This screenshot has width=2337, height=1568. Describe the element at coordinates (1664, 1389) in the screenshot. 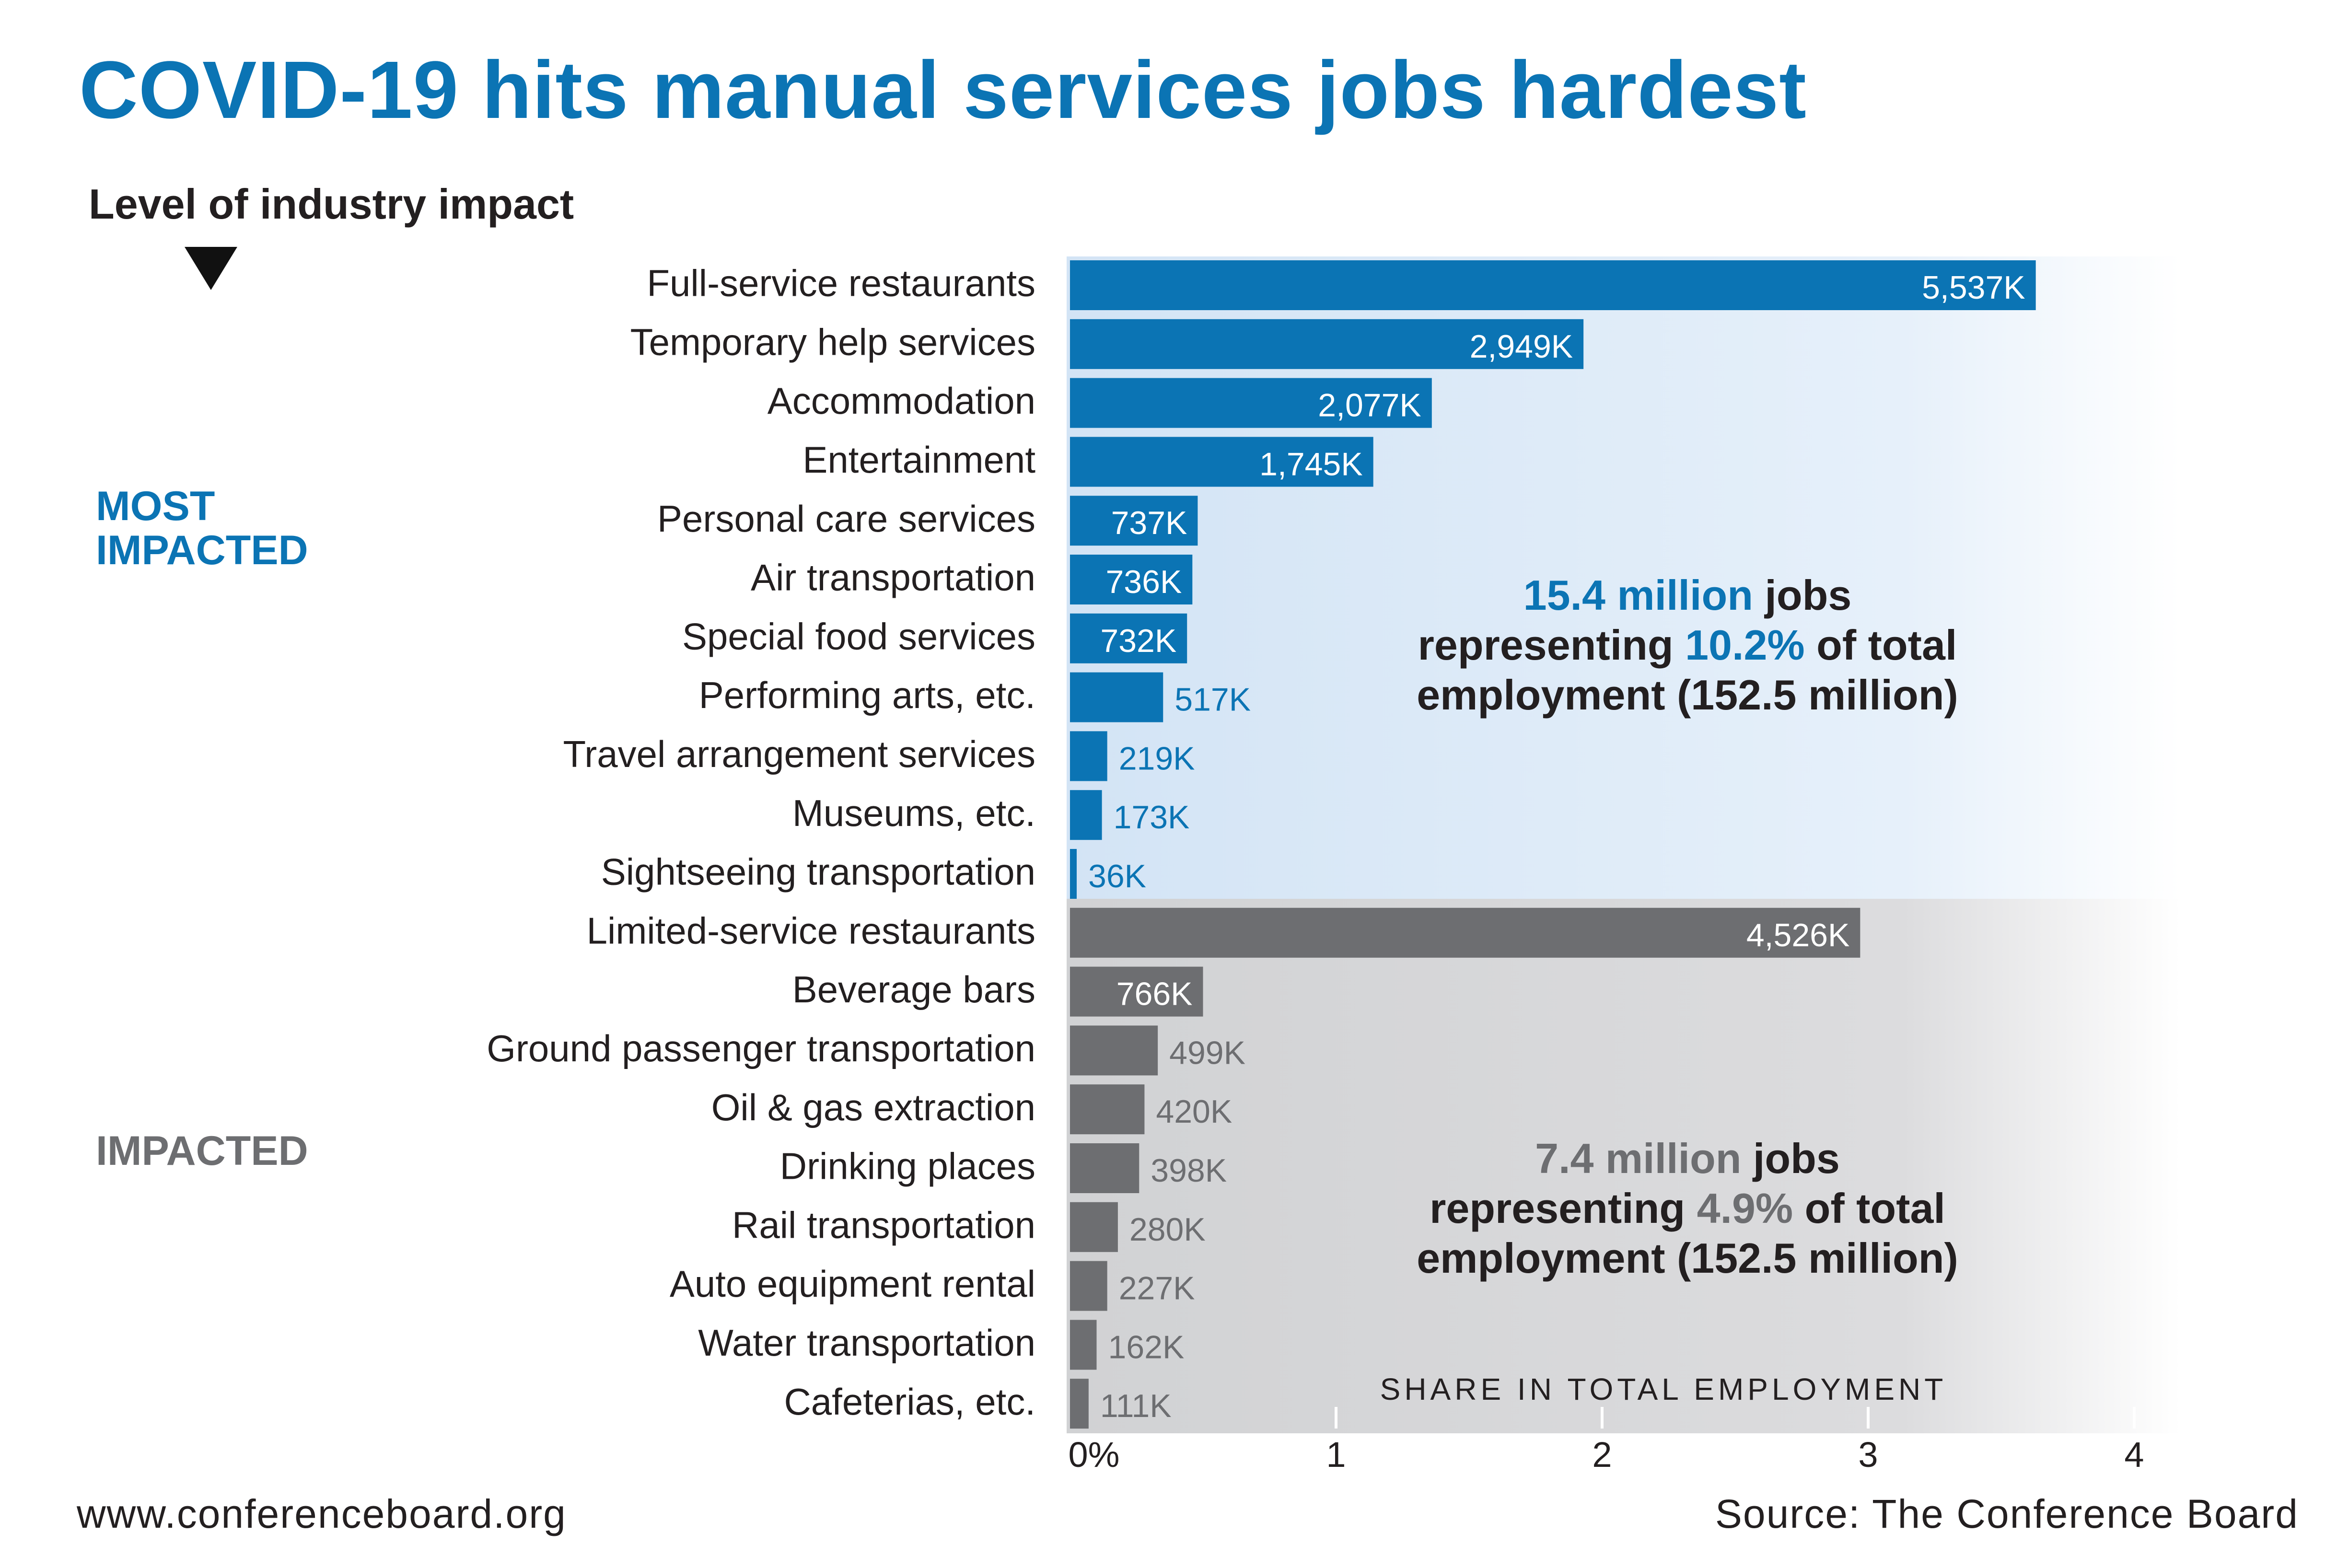

I see `x-axis-label: SHARE IN TOTAL EMPLOYMENT` at that location.